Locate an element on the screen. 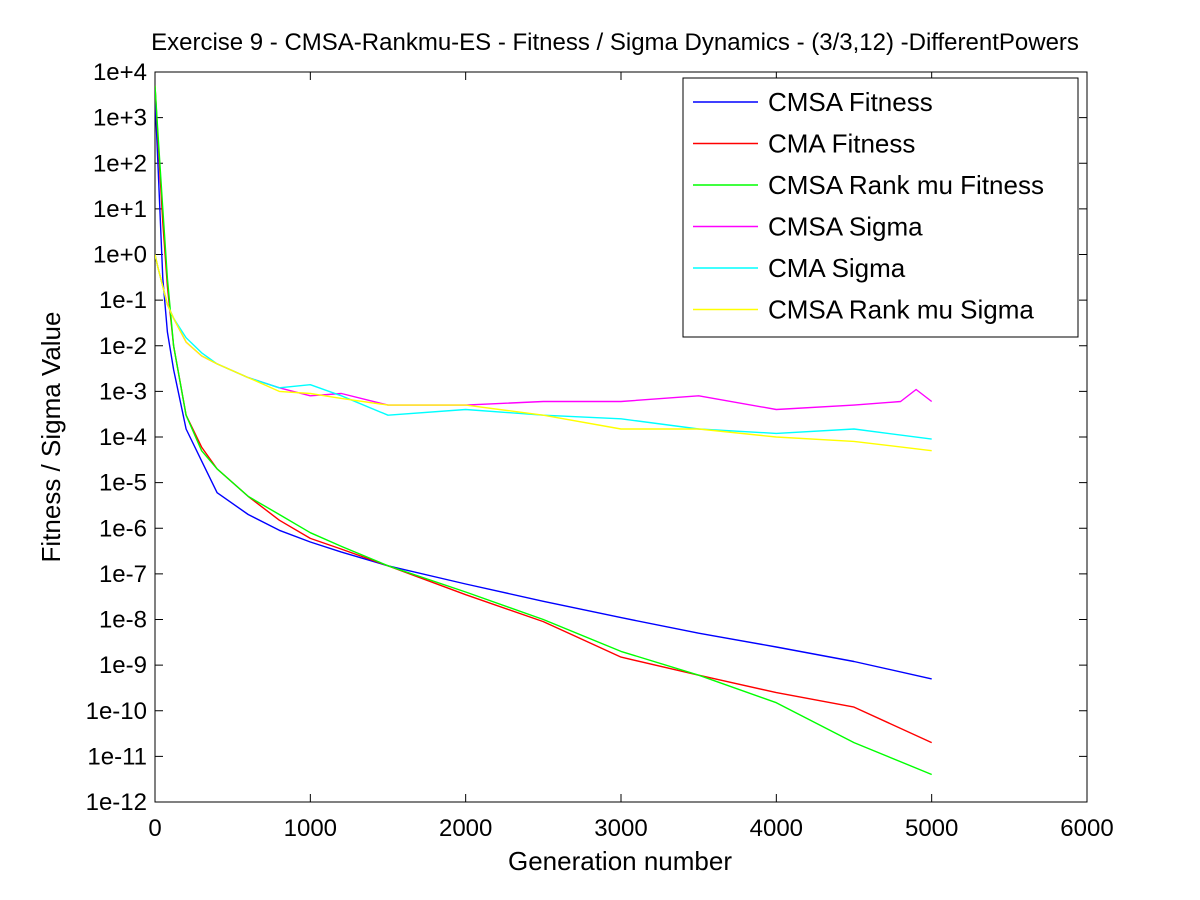 The width and height of the screenshot is (1200, 900). y-tick-label: 1e+0 is located at coordinates (120, 255).